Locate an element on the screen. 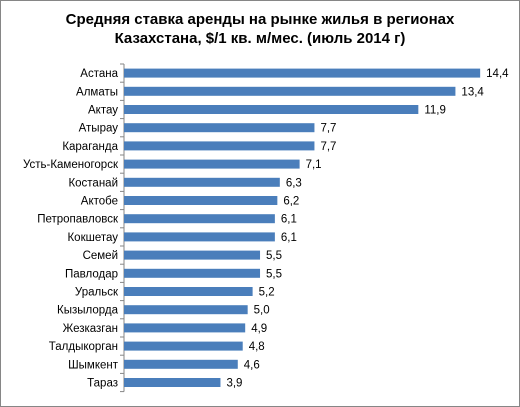 The width and height of the screenshot is (520, 407). value-label: 11,9 is located at coordinates (435, 111).